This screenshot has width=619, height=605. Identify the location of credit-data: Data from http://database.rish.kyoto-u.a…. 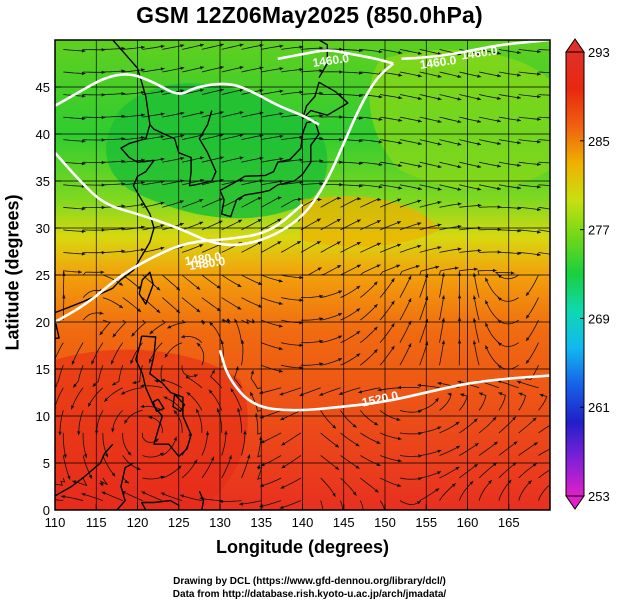
(309, 594).